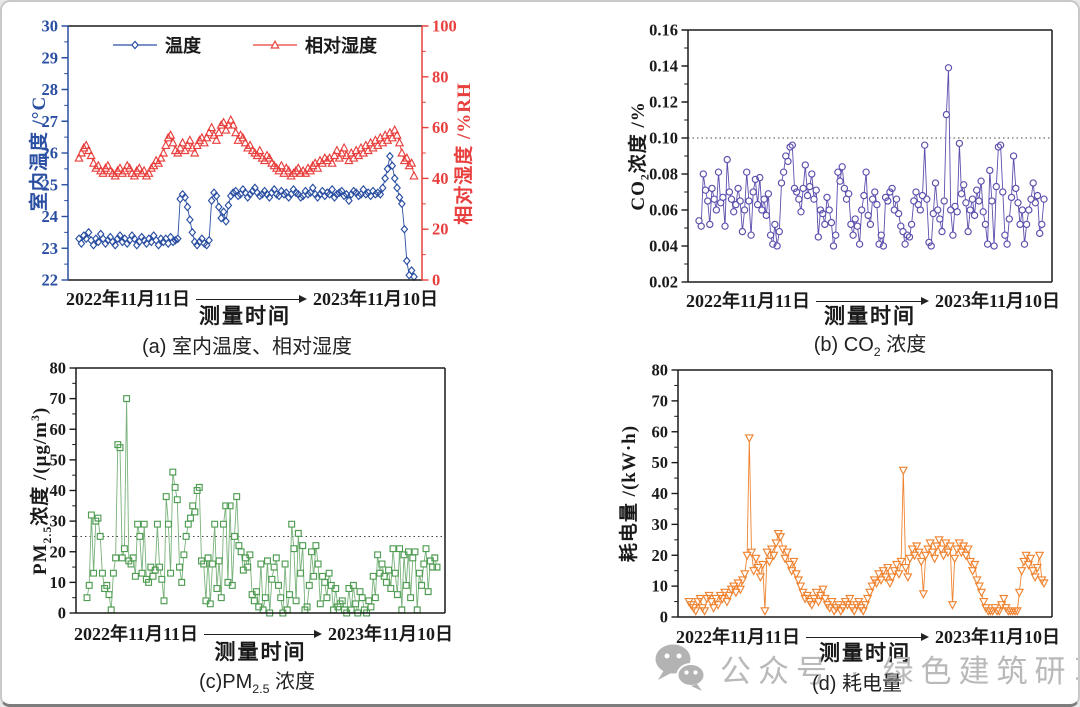 The image size is (1080, 707). What do you see at coordinates (50, 121) in the screenshot?
I see `svg-text: 27` at bounding box center [50, 121].